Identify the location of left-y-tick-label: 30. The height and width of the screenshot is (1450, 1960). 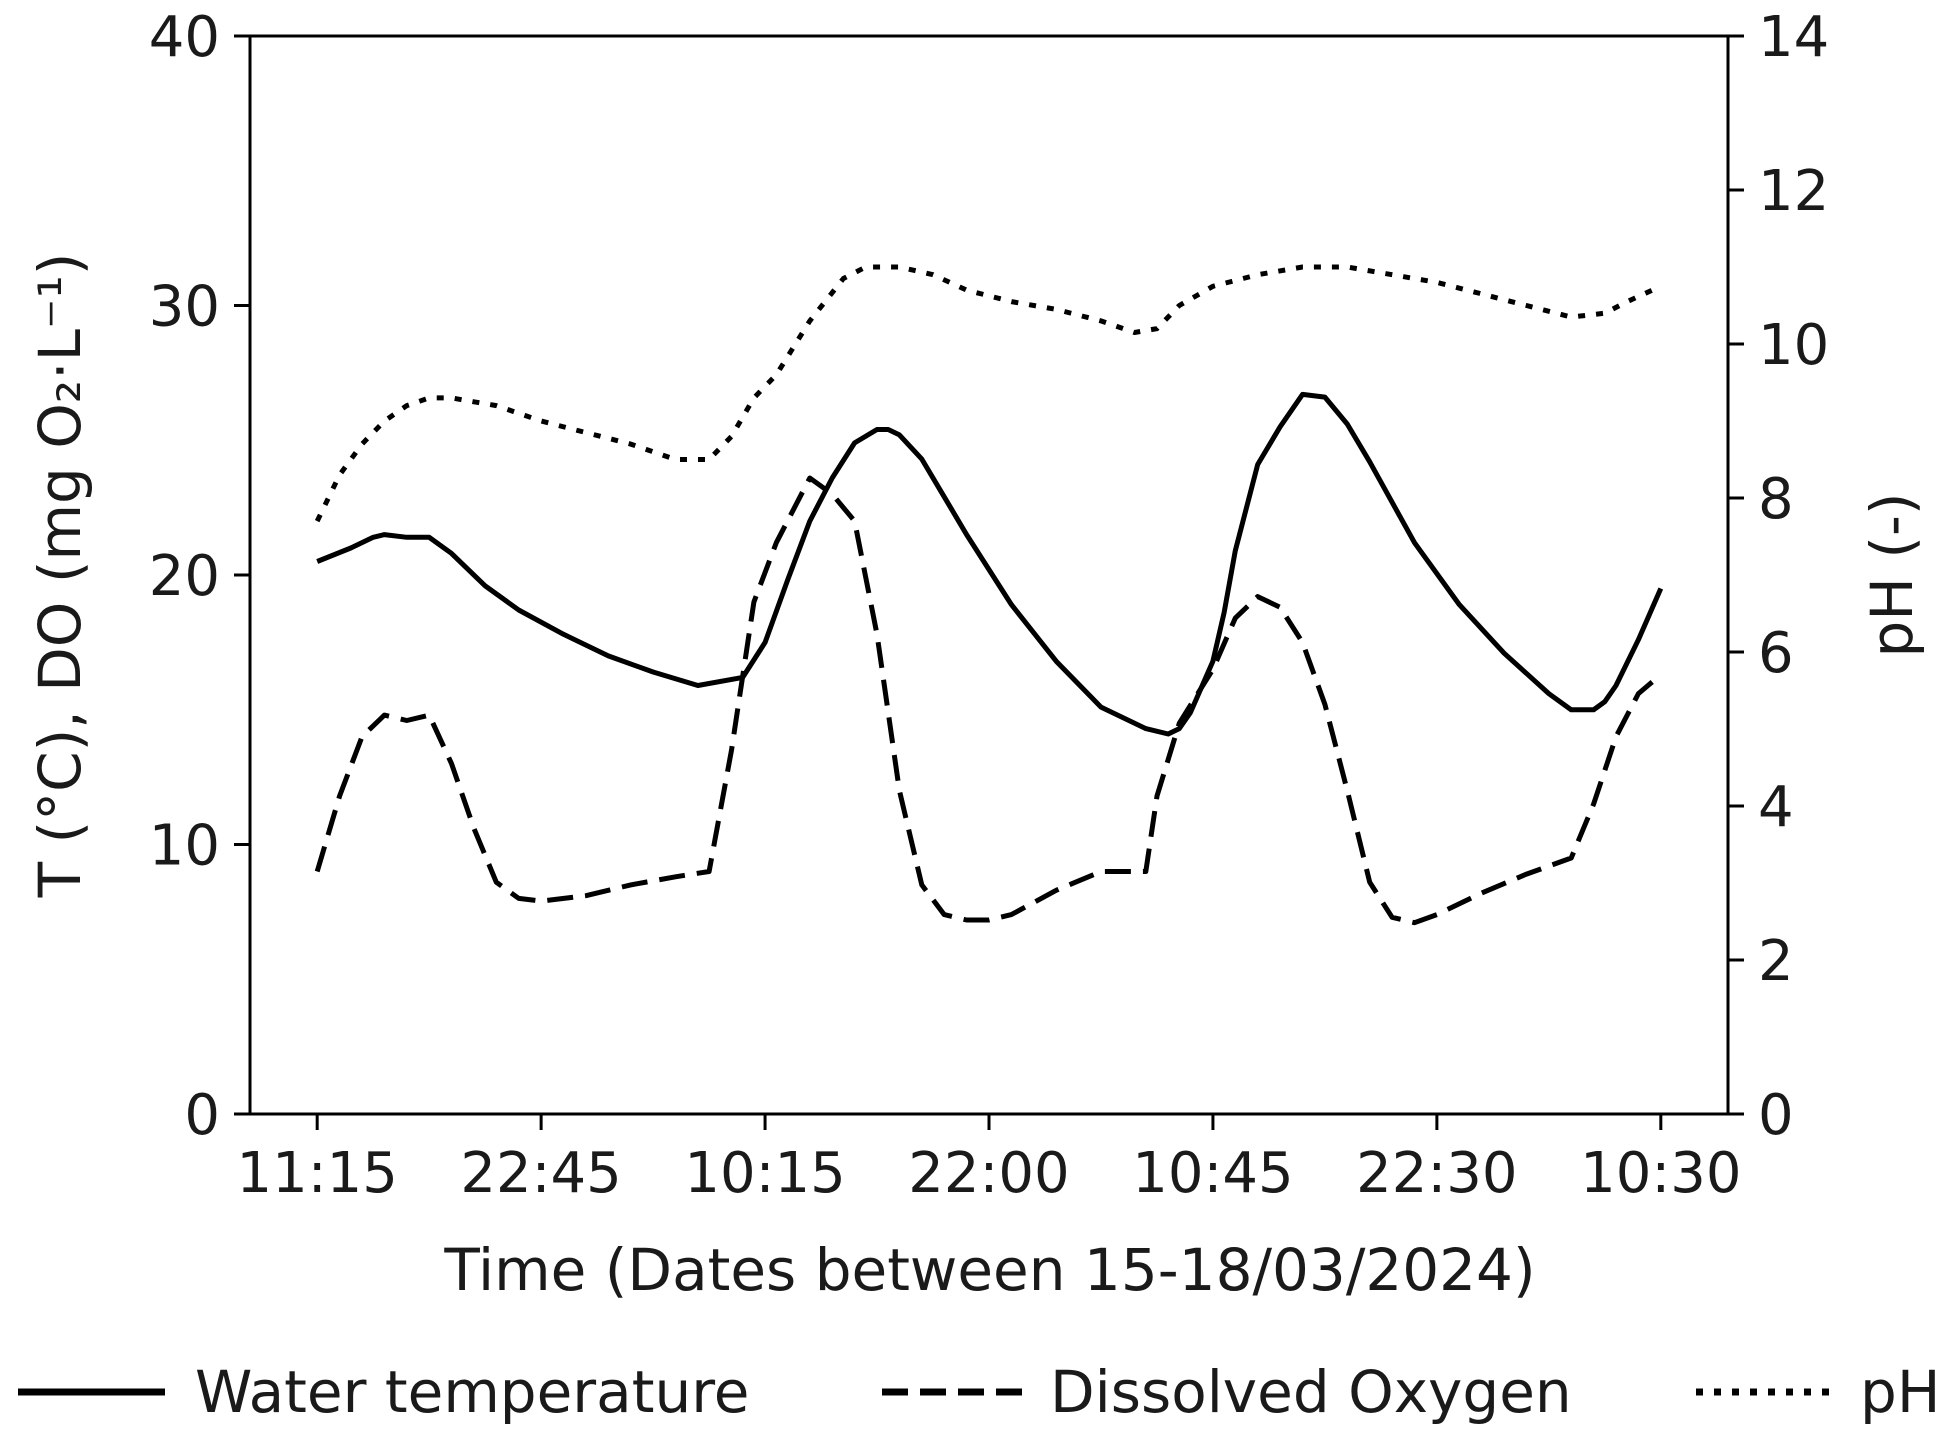
(184, 307).